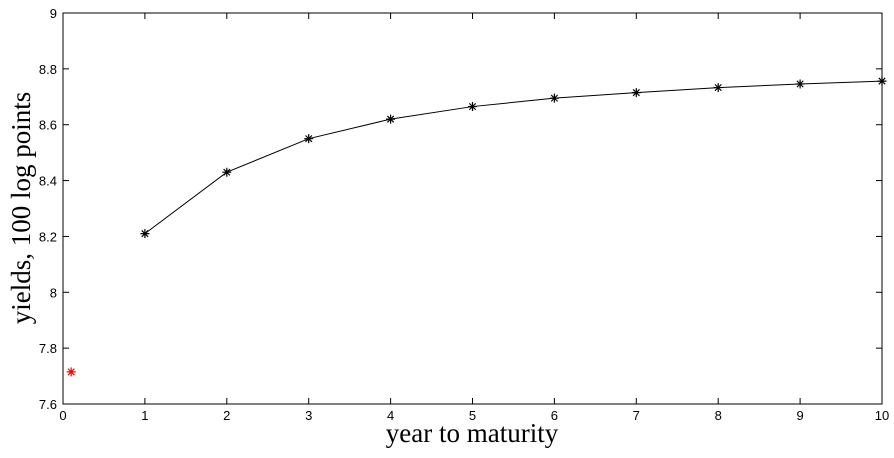 The image size is (894, 458). I want to click on x-tick-label: 8, so click(718, 415).